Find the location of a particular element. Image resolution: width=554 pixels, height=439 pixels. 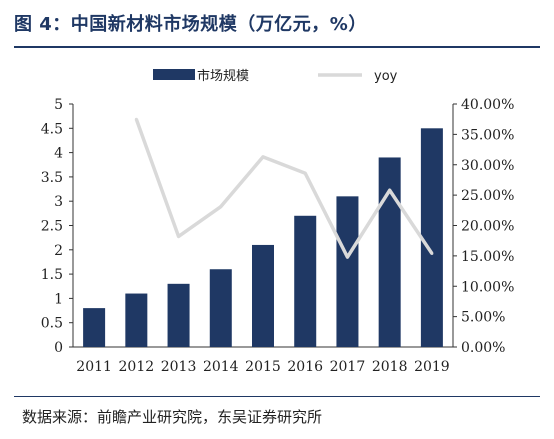

y-right-tick-label: 20.00% is located at coordinates (487, 227).